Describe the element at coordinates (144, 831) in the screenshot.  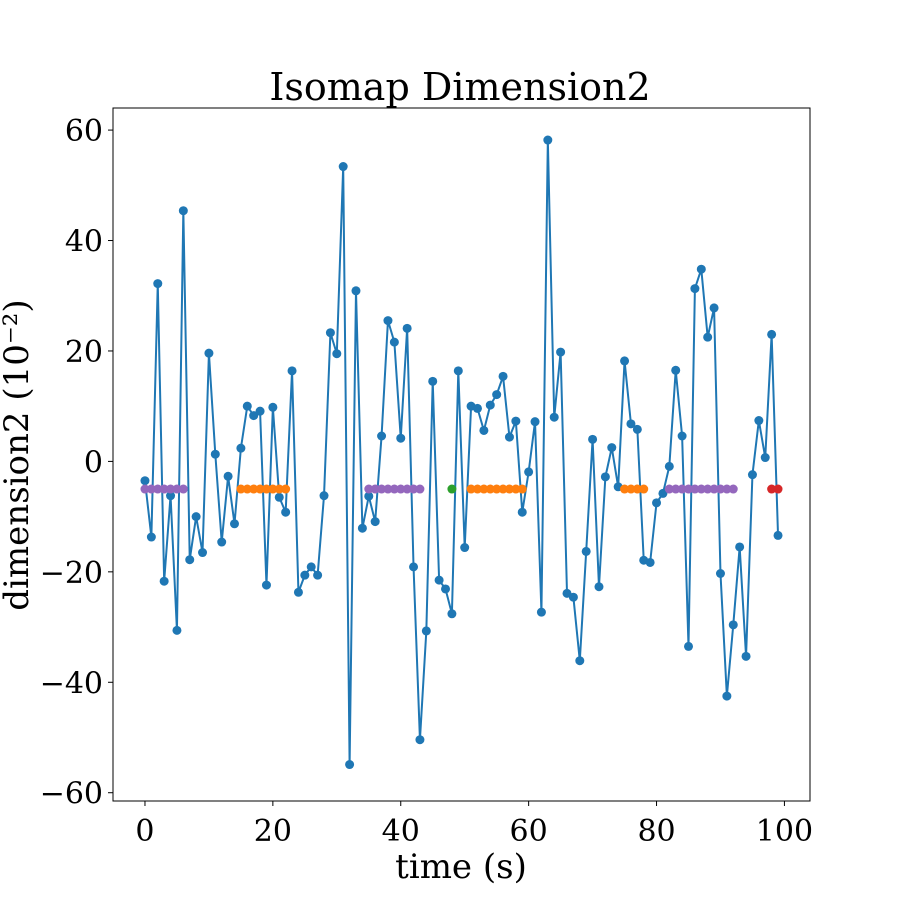
I see `x-tick-label: 0` at that location.